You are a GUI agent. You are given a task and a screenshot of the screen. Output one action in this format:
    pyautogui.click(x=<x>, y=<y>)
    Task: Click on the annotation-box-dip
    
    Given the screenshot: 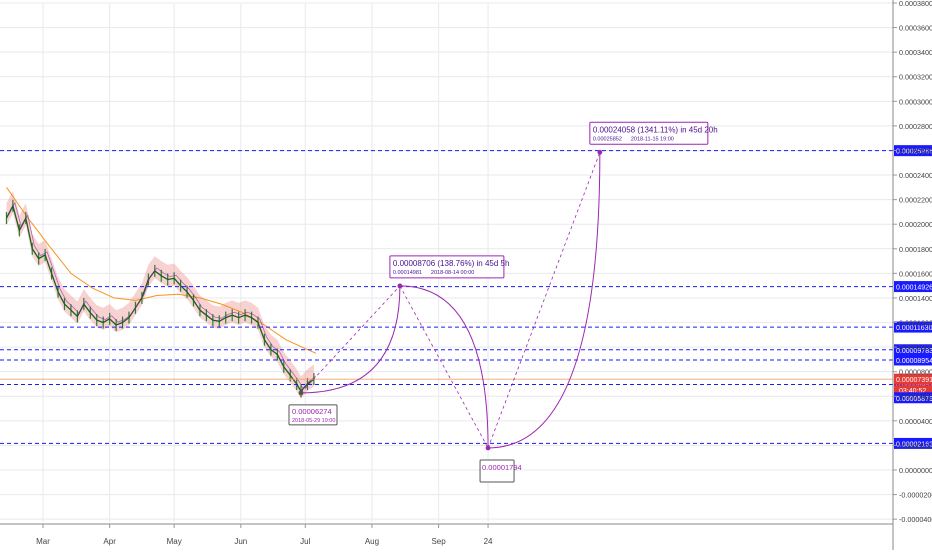 What is the action you would take?
    pyautogui.click(x=497, y=471)
    